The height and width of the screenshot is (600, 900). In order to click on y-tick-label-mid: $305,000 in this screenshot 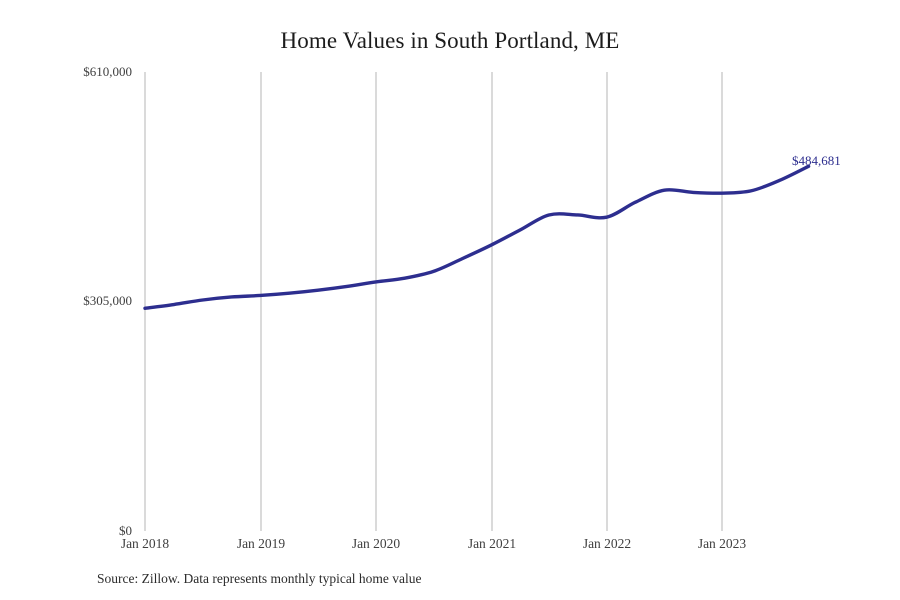, I will do `click(107, 300)`.